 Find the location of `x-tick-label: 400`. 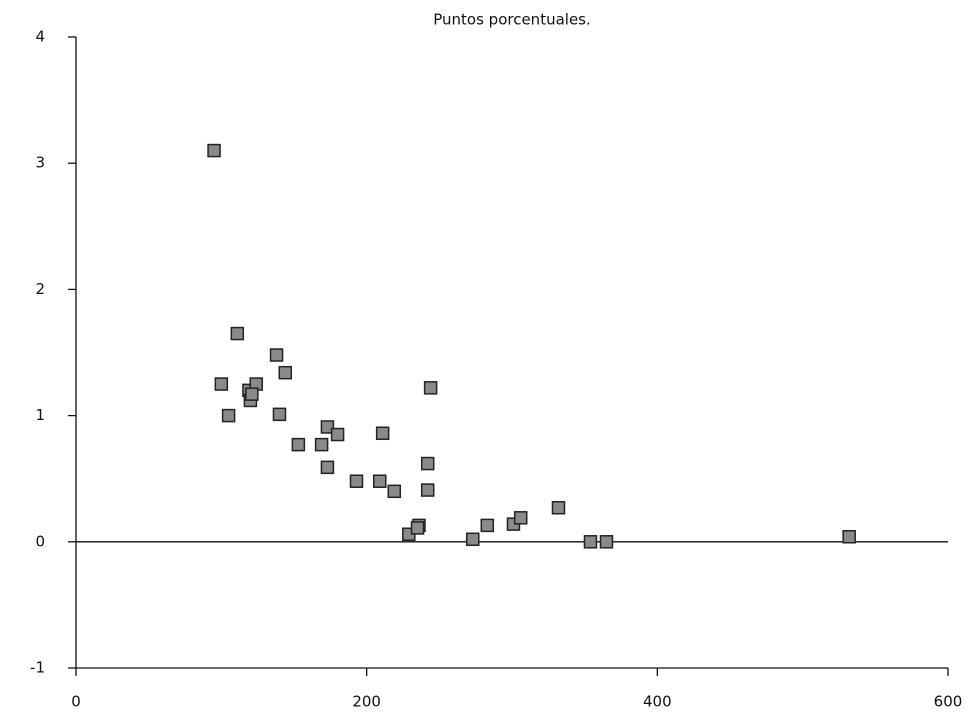

x-tick-label: 400 is located at coordinates (657, 702).